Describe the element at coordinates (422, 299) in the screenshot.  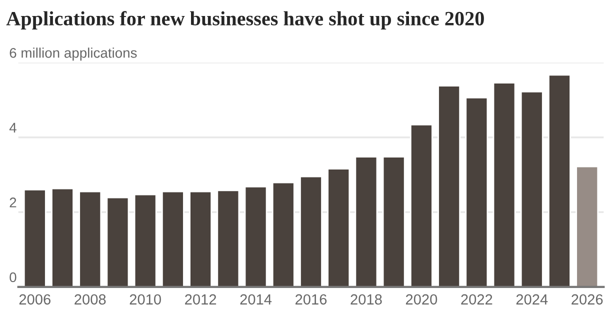
I see `x-tick-label: 2020` at that location.